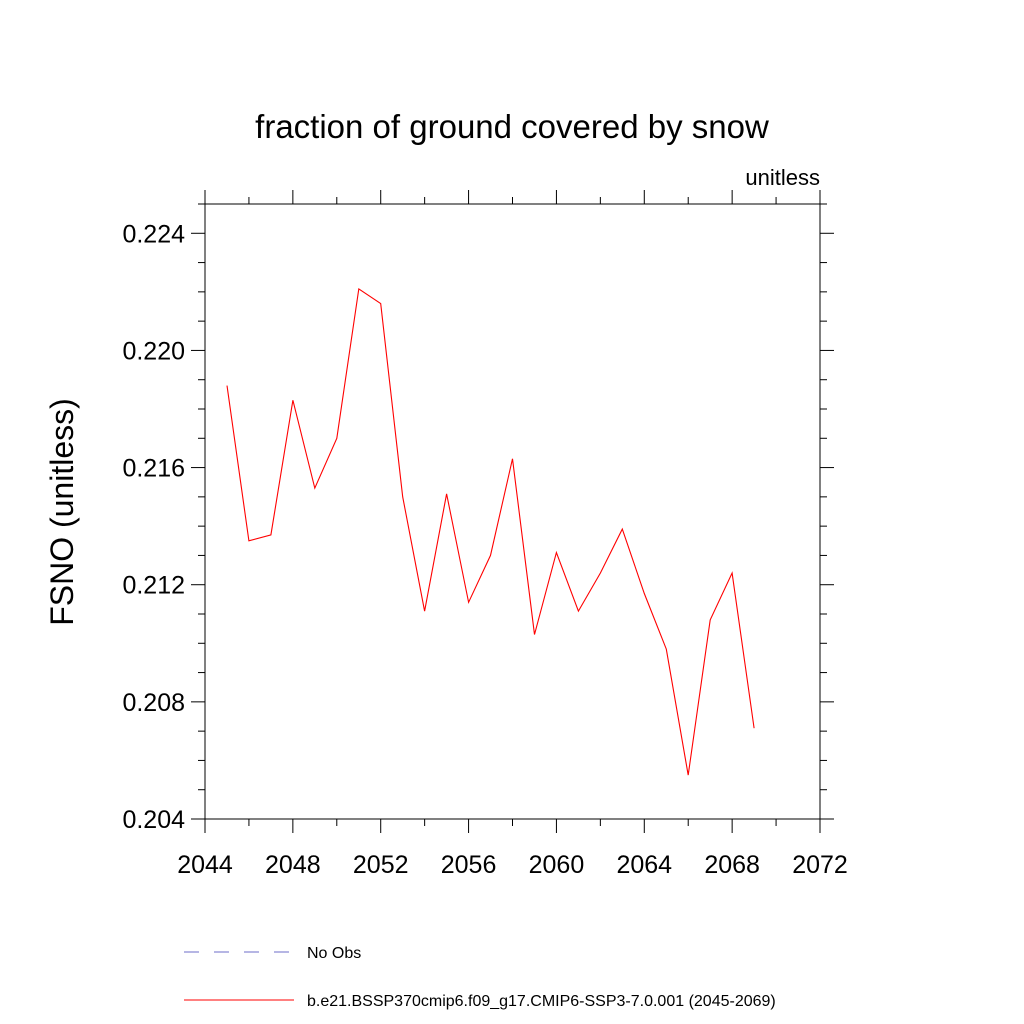  I want to click on x-tick-label: 2044, so click(205, 865).